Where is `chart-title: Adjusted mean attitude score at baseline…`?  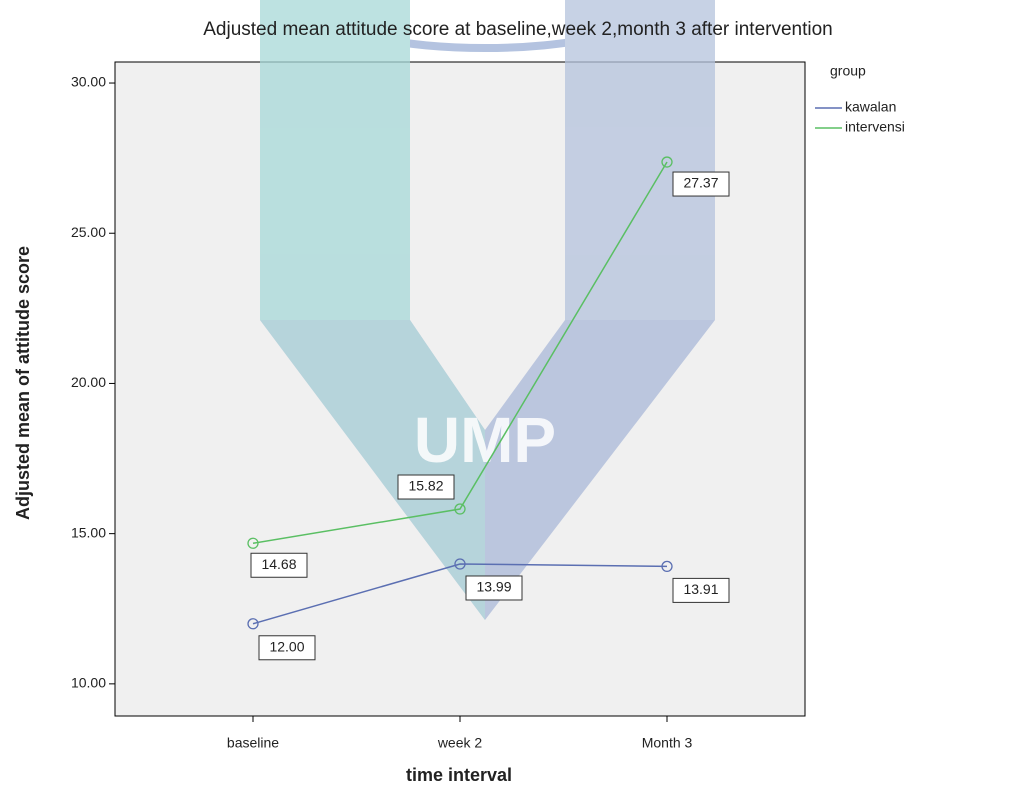
chart-title: Adjusted mean attitude score at baseline… is located at coordinates (518, 29).